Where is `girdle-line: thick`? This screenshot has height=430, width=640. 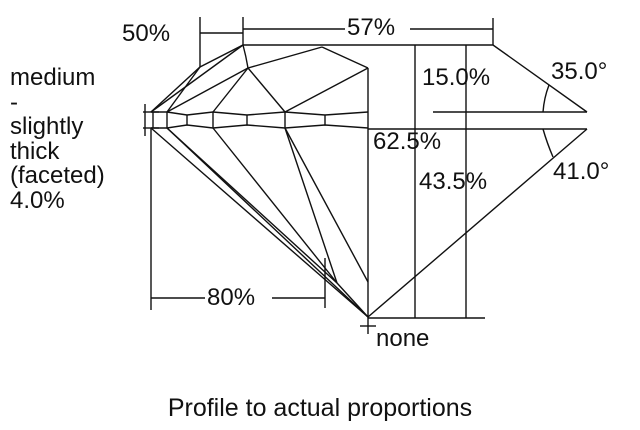 girdle-line: thick is located at coordinates (35, 151).